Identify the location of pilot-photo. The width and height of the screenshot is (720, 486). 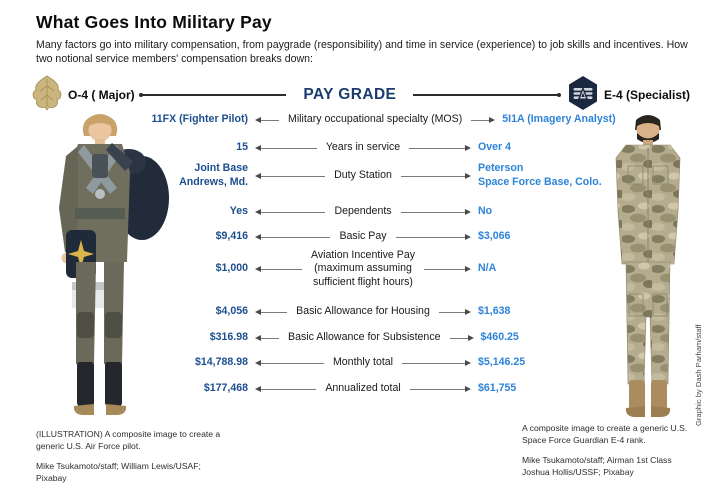
(100, 266).